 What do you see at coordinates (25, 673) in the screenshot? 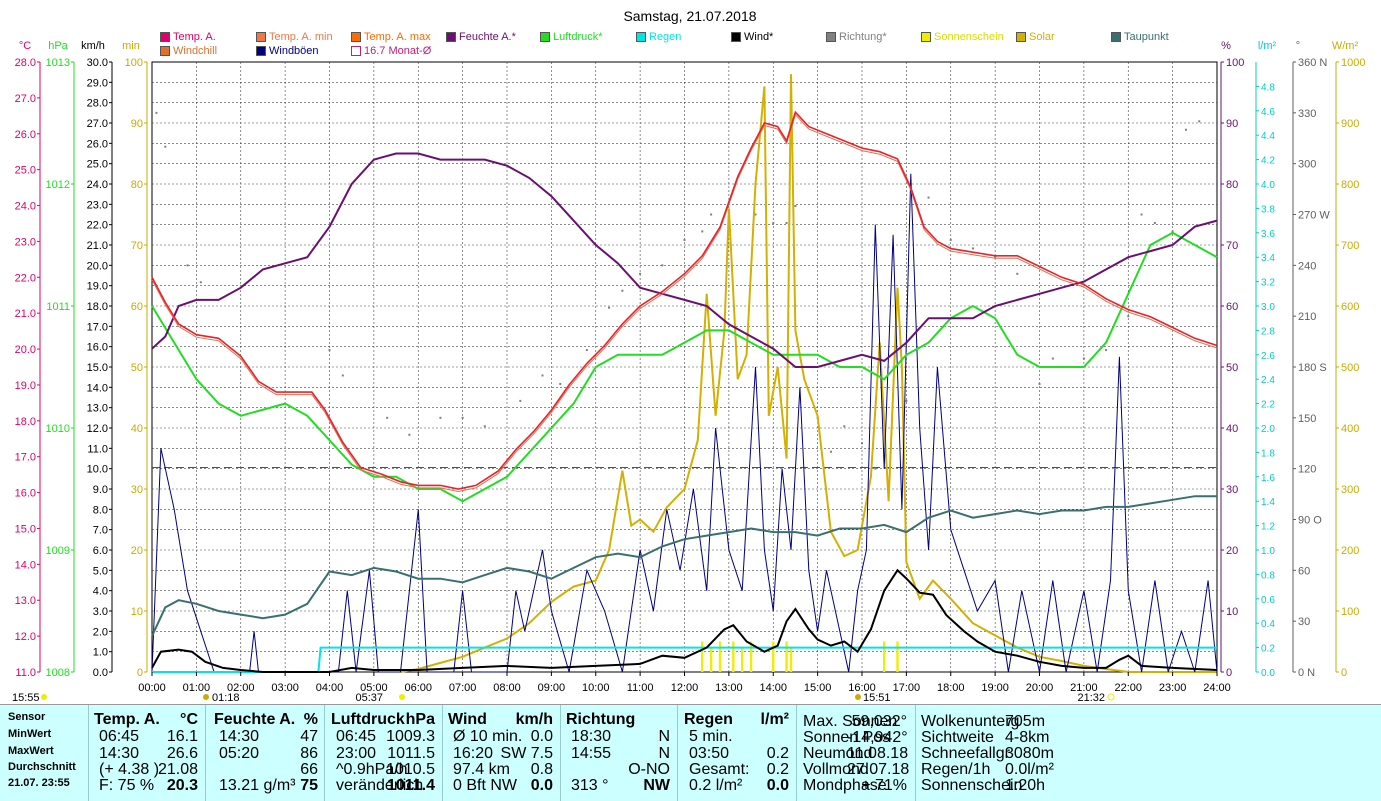
I see `temp-tick-label: 11.0` at bounding box center [25, 673].